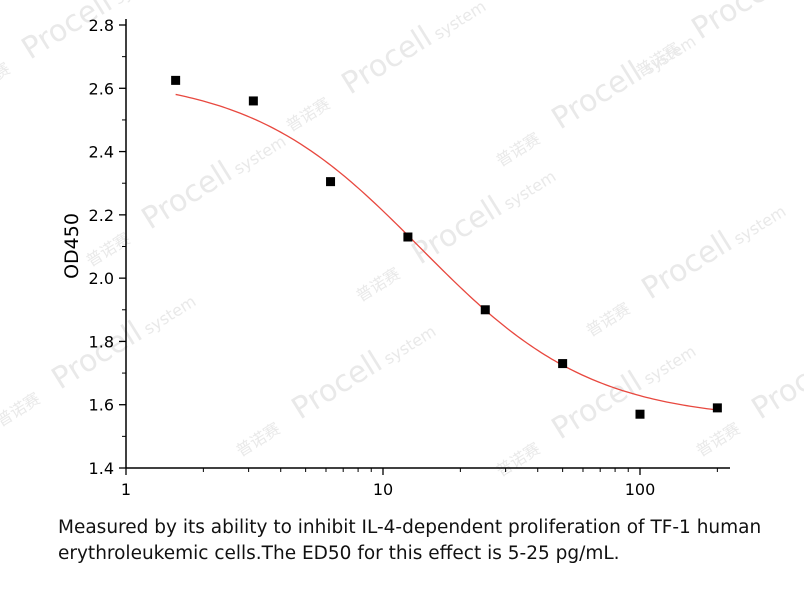 This screenshot has width=804, height=600. I want to click on x-tick-label: 10, so click(383, 489).